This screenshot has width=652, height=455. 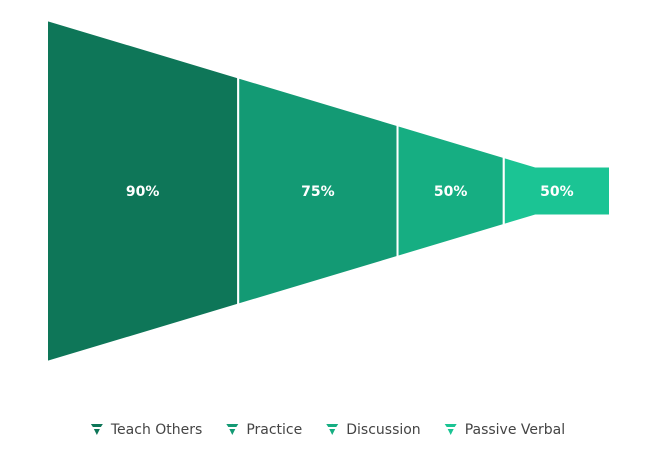 I want to click on funnel-segment, so click(x=556, y=191).